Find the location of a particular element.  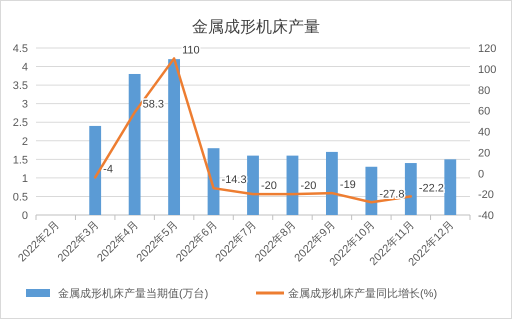

y-tick-label: 3 is located at coordinates (25, 104).